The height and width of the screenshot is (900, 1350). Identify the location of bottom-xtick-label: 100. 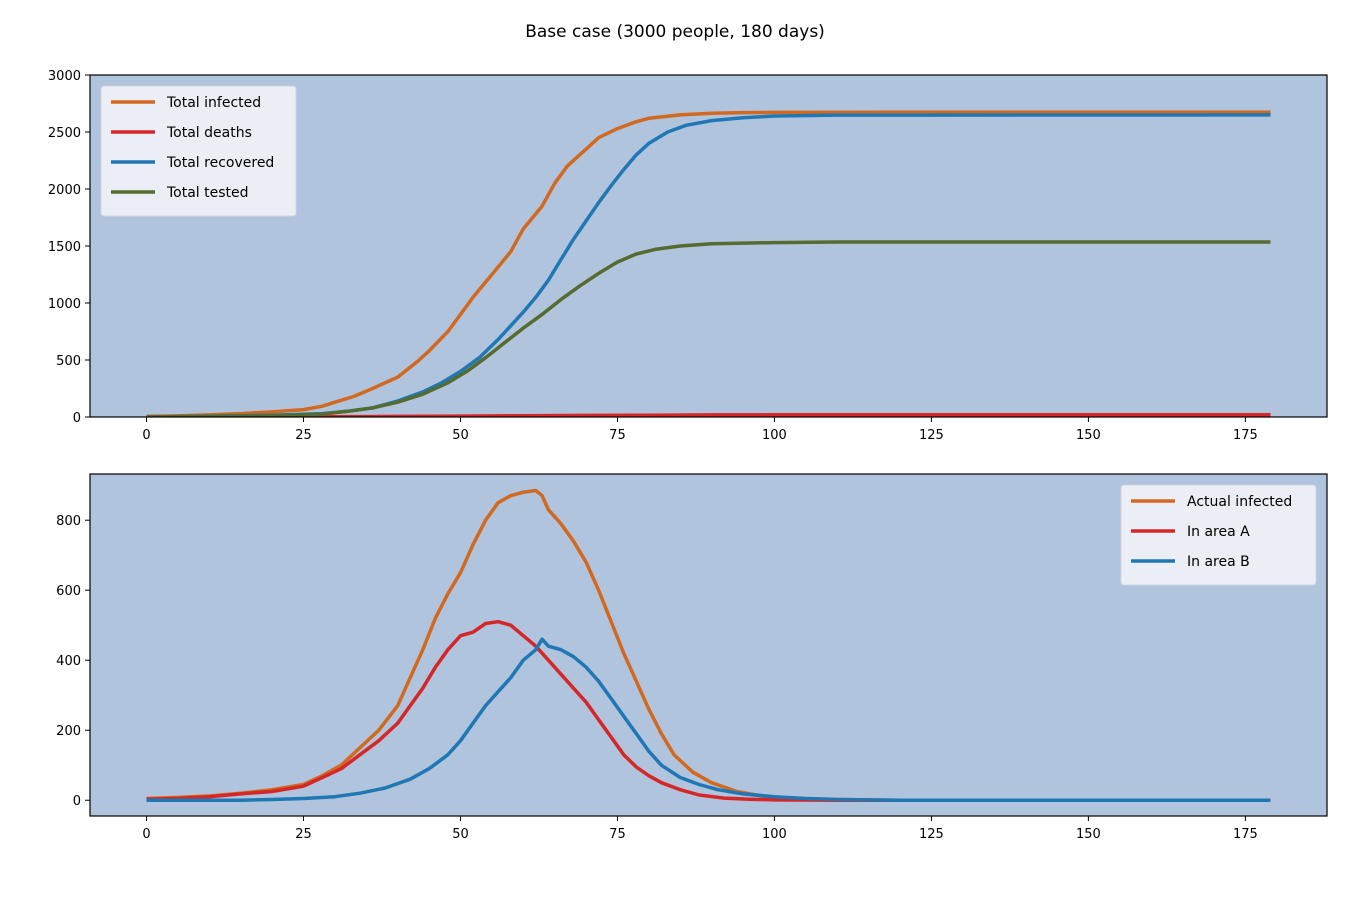
(774, 834).